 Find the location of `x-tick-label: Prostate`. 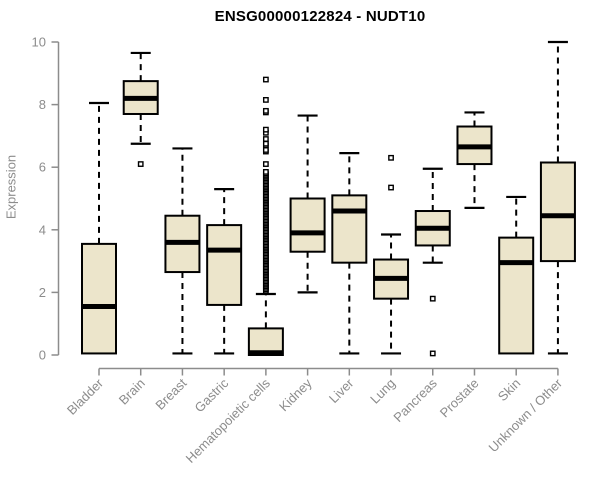

x-tick-label: Prostate is located at coordinates (459, 398).